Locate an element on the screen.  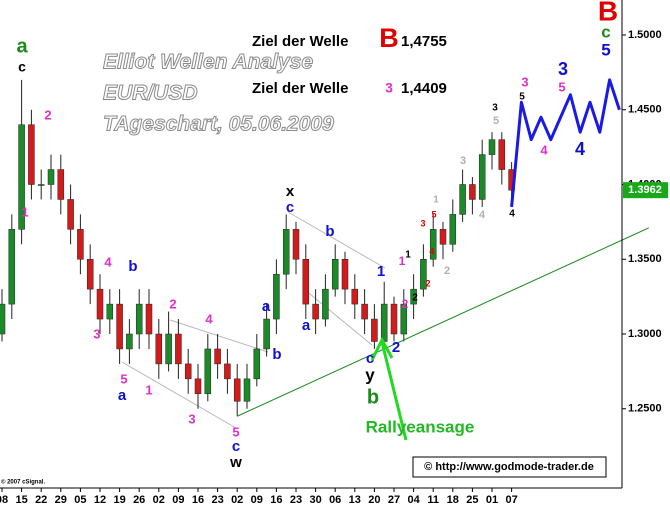
target-label: Ziel der Welle is located at coordinates (300, 41).